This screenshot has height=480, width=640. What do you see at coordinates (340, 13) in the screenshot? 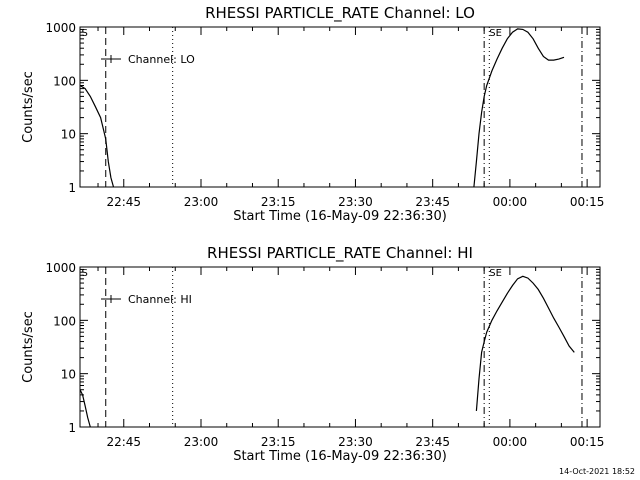
I see `chart-title: RHESSI PARTICLE_RATE Channel: LO` at bounding box center [340, 13].